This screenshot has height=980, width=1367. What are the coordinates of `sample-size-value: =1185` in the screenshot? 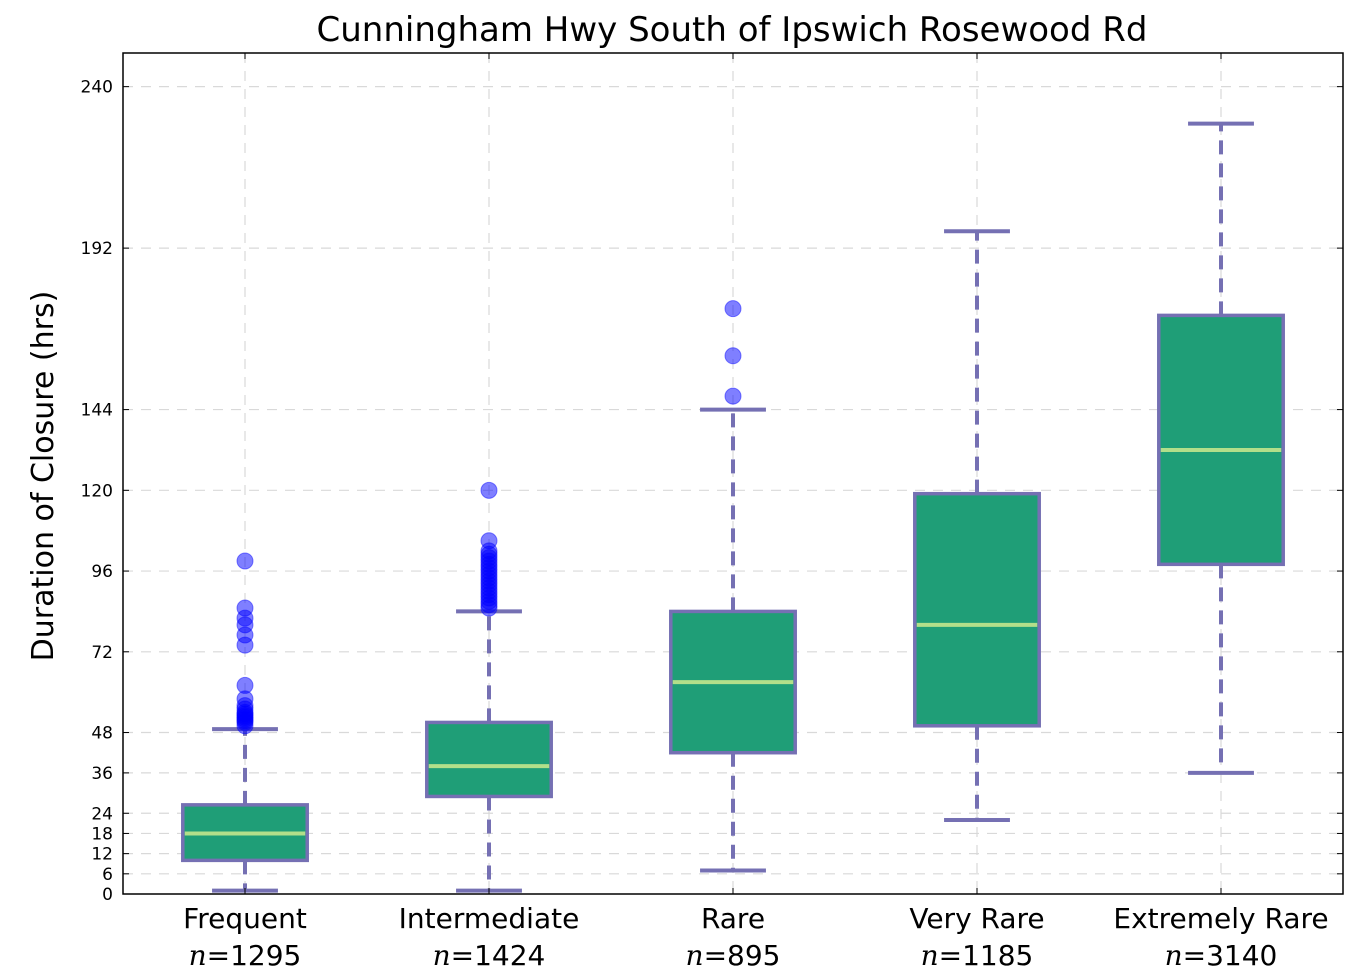 It's located at (986, 955).